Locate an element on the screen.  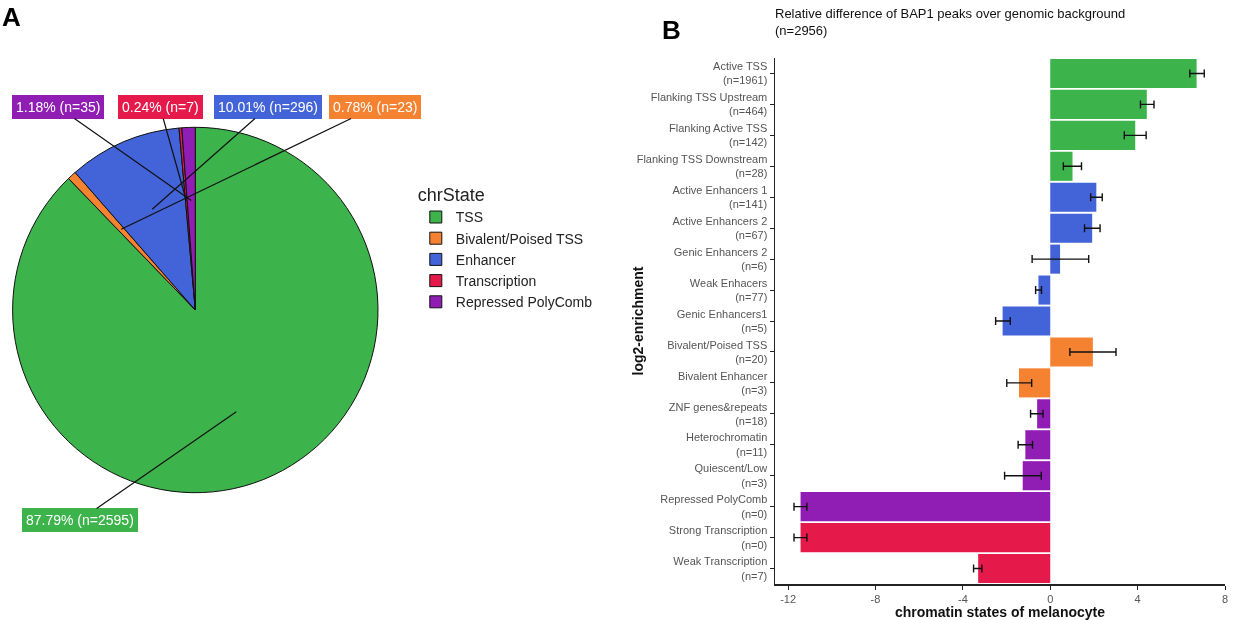
y-tick-label: Genic Enhancers 2 (n=6) is located at coordinates (720, 259).